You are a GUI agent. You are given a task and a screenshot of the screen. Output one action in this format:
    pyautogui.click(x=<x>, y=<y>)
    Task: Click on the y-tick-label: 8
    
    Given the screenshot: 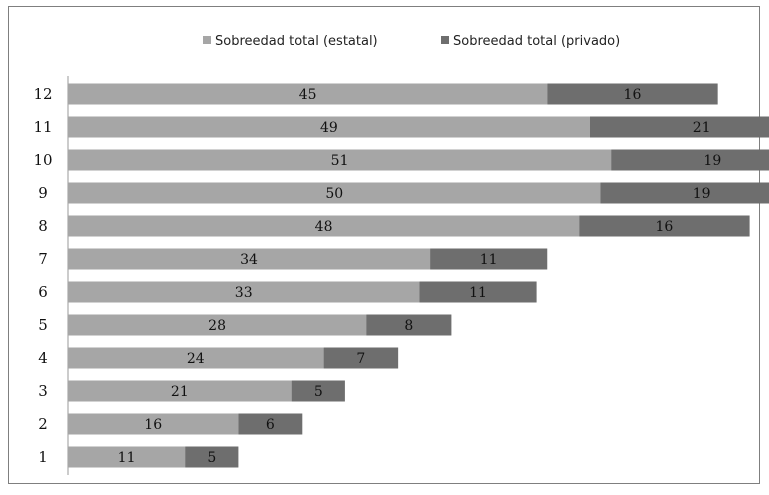 What is the action you would take?
    pyautogui.click(x=43, y=226)
    